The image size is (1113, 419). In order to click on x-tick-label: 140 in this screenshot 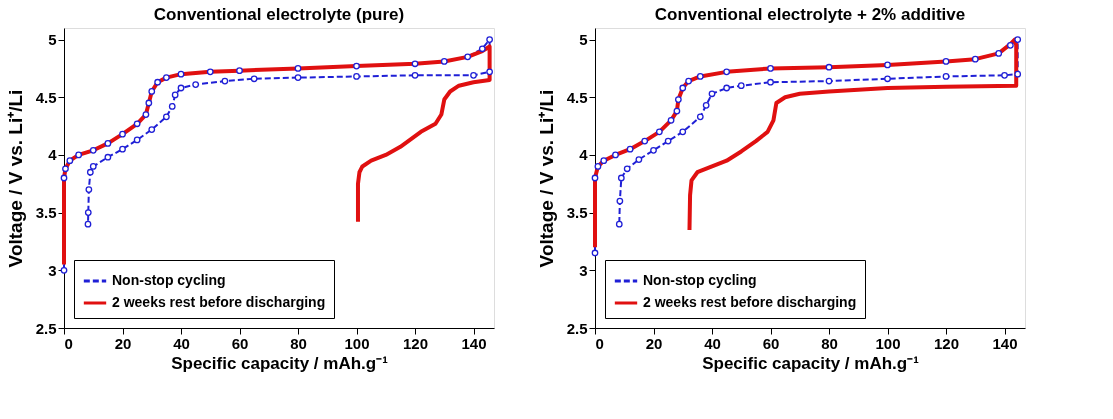, I will do `click(1005, 343)`.